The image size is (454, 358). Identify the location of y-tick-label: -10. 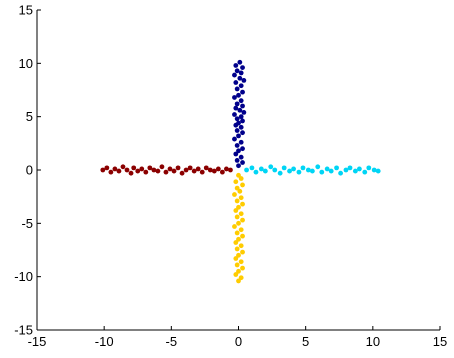
(23, 276).